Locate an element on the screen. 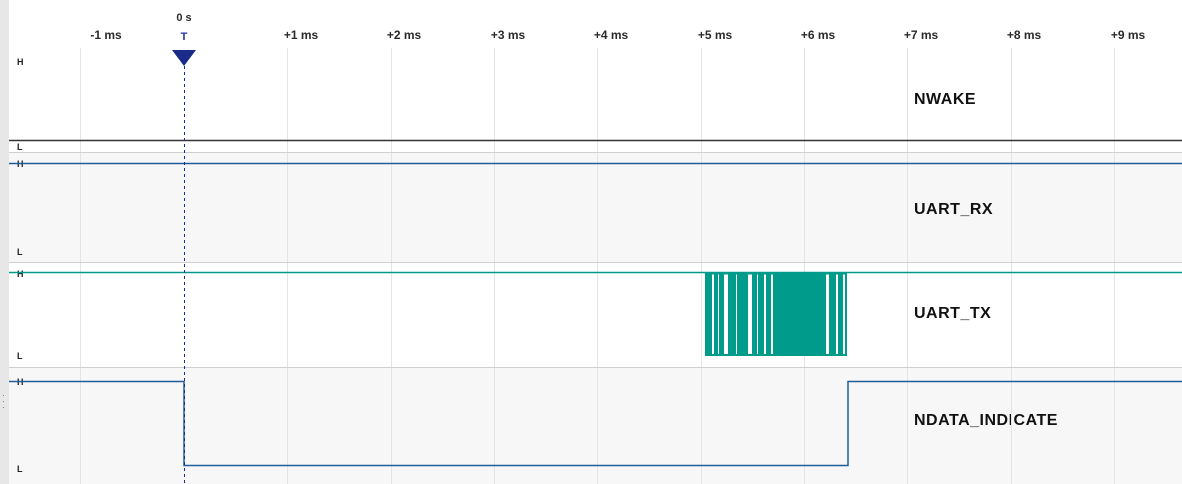 The height and width of the screenshot is (484, 1182). lane-gutter: · · · is located at coordinates (4, 242).